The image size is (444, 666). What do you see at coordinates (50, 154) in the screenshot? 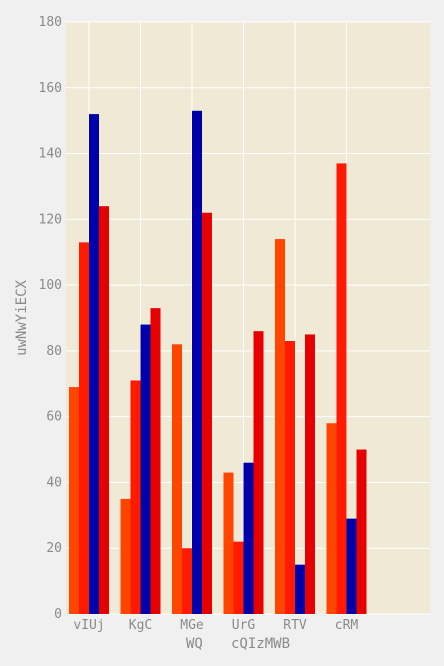
I see `y-tick-label: 140` at bounding box center [50, 154].